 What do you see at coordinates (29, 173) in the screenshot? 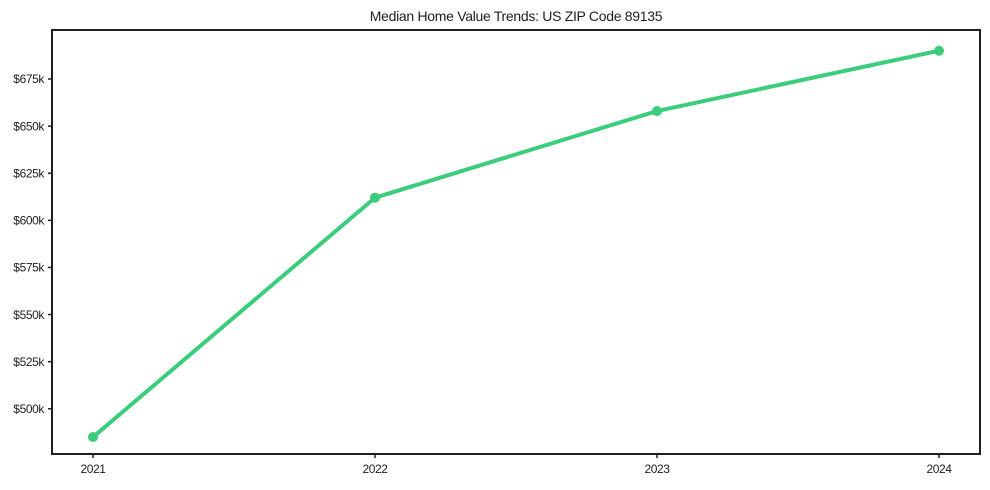
I see `y-tick-label: $625k` at bounding box center [29, 173].